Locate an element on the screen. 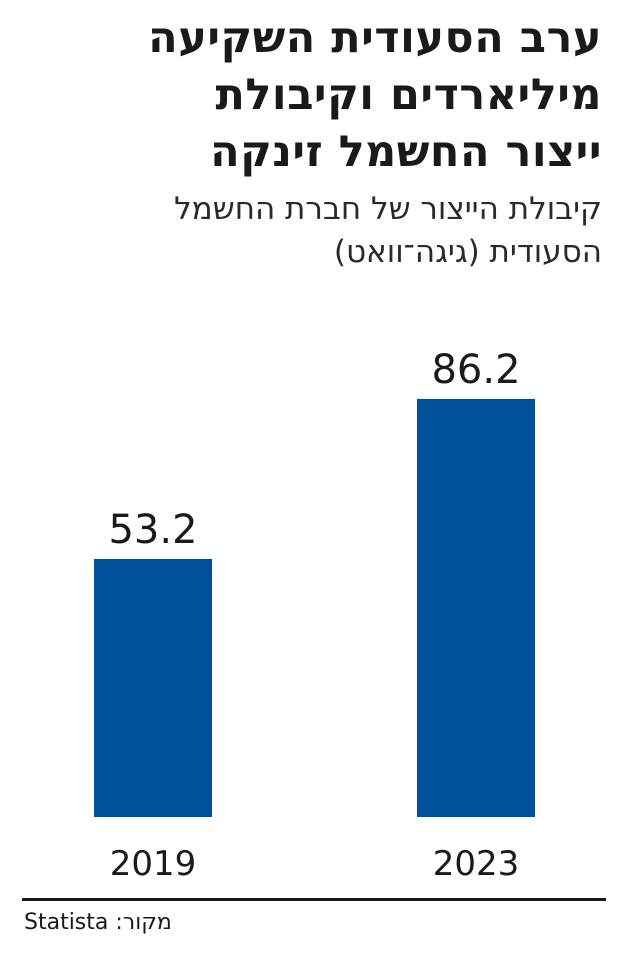  source-credit: Statista מקור: is located at coordinates (98, 922).